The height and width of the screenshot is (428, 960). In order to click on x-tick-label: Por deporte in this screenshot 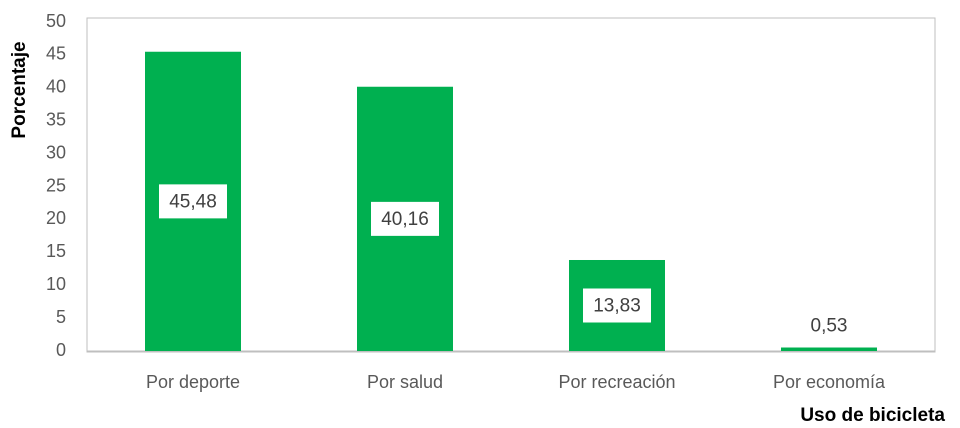, I will do `click(193, 382)`.